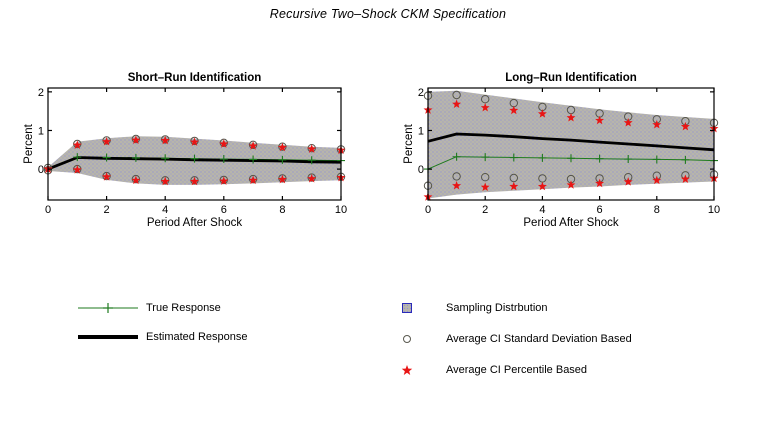 Image resolution: width=776 pixels, height=430 pixels. I want to click on legend-label-estimated-response: Estimated Response, so click(197, 337).